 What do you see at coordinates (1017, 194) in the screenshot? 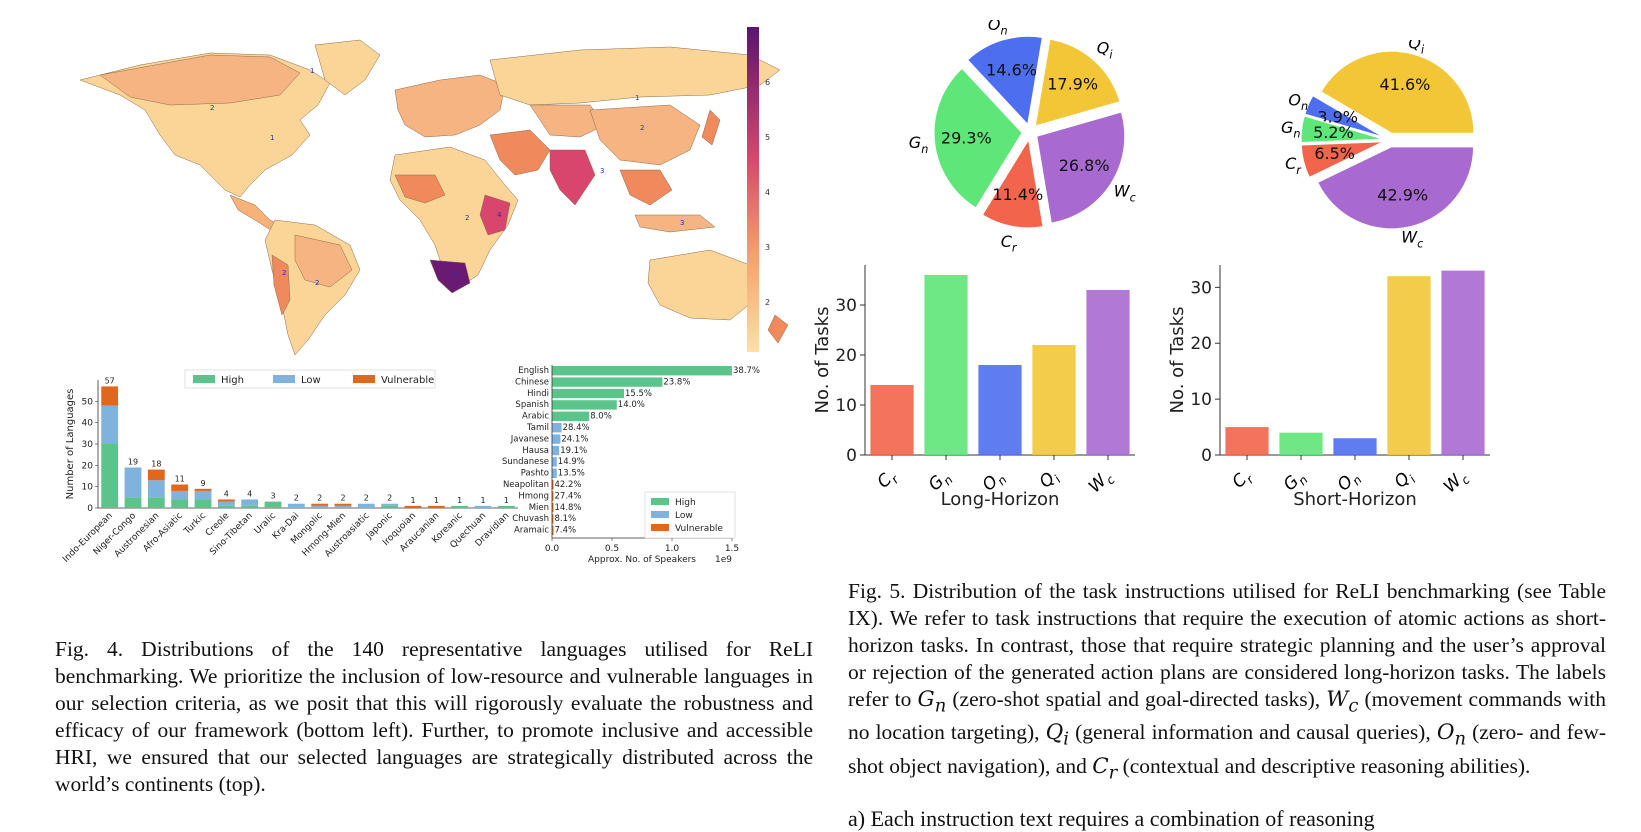
I see `pie-percent-label: 11.4%` at bounding box center [1017, 194].